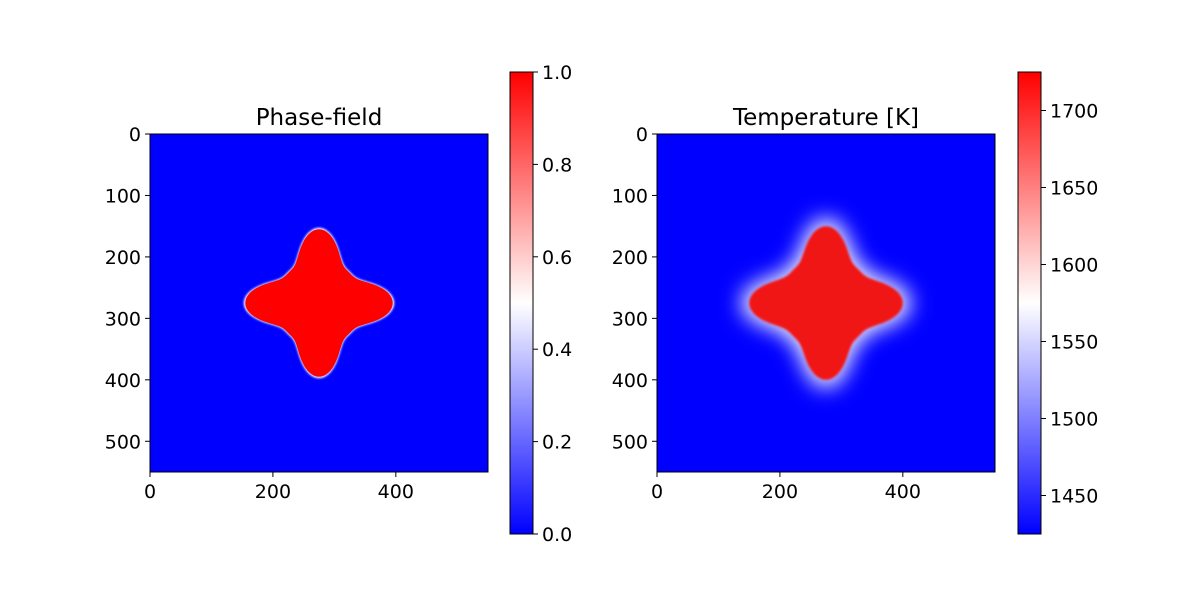  Describe the element at coordinates (557, 73) in the screenshot. I see `colorbar-tick-label: 1.0` at that location.